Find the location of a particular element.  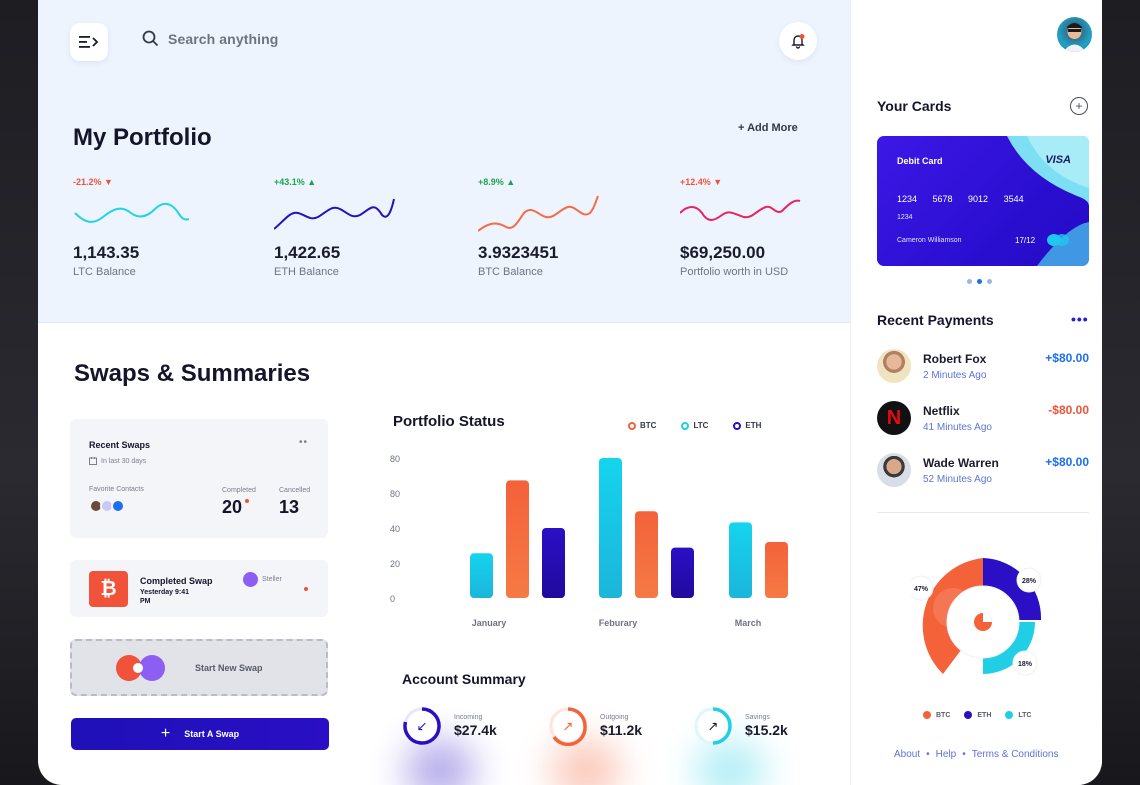

terms-link: Terms & Conditions is located at coordinates (1015, 754).